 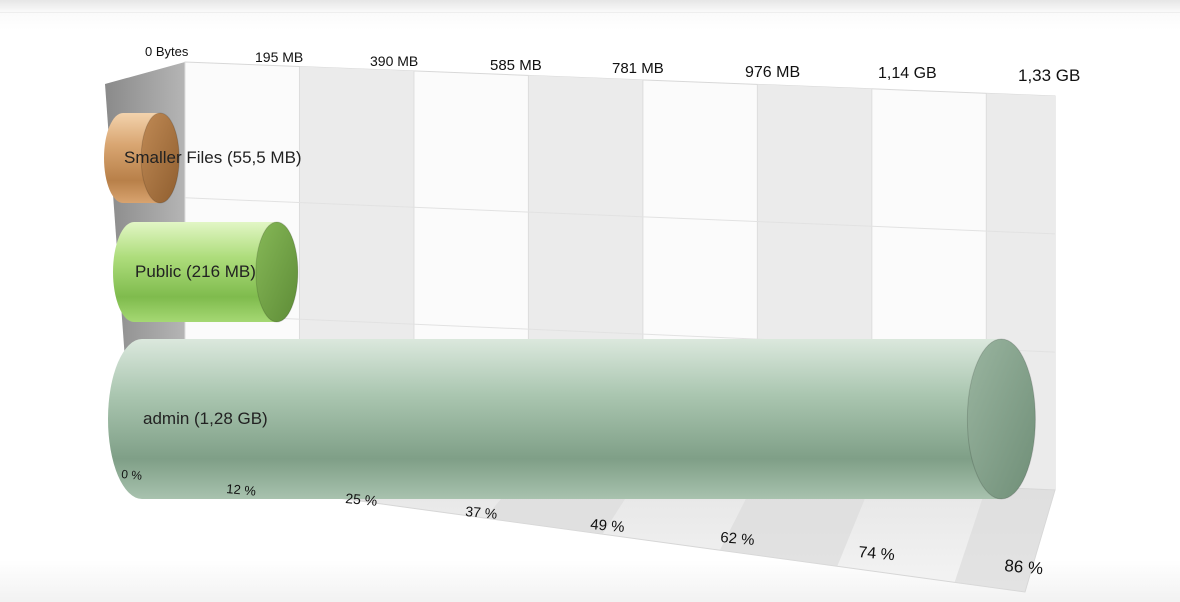 I want to click on grid-line, so click(x=620, y=216).